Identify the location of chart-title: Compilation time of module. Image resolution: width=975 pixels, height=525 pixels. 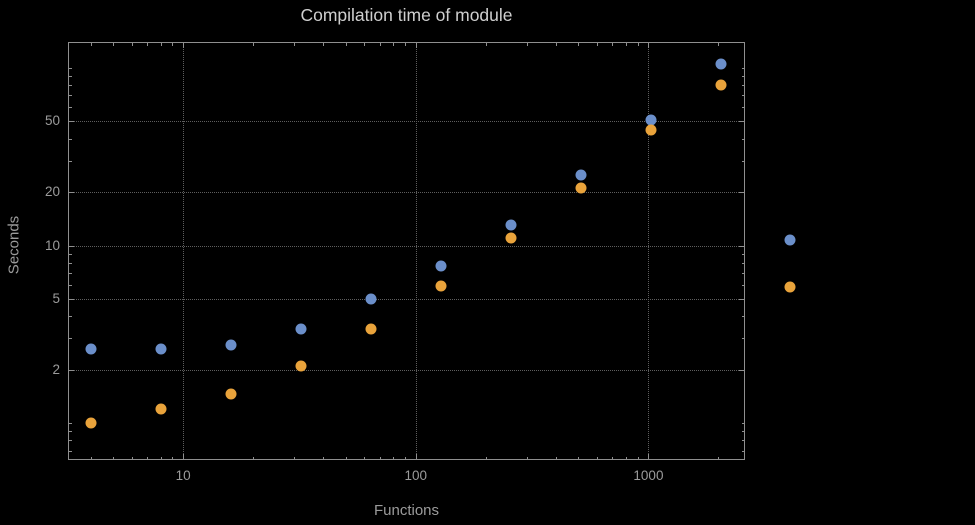
(406, 15).